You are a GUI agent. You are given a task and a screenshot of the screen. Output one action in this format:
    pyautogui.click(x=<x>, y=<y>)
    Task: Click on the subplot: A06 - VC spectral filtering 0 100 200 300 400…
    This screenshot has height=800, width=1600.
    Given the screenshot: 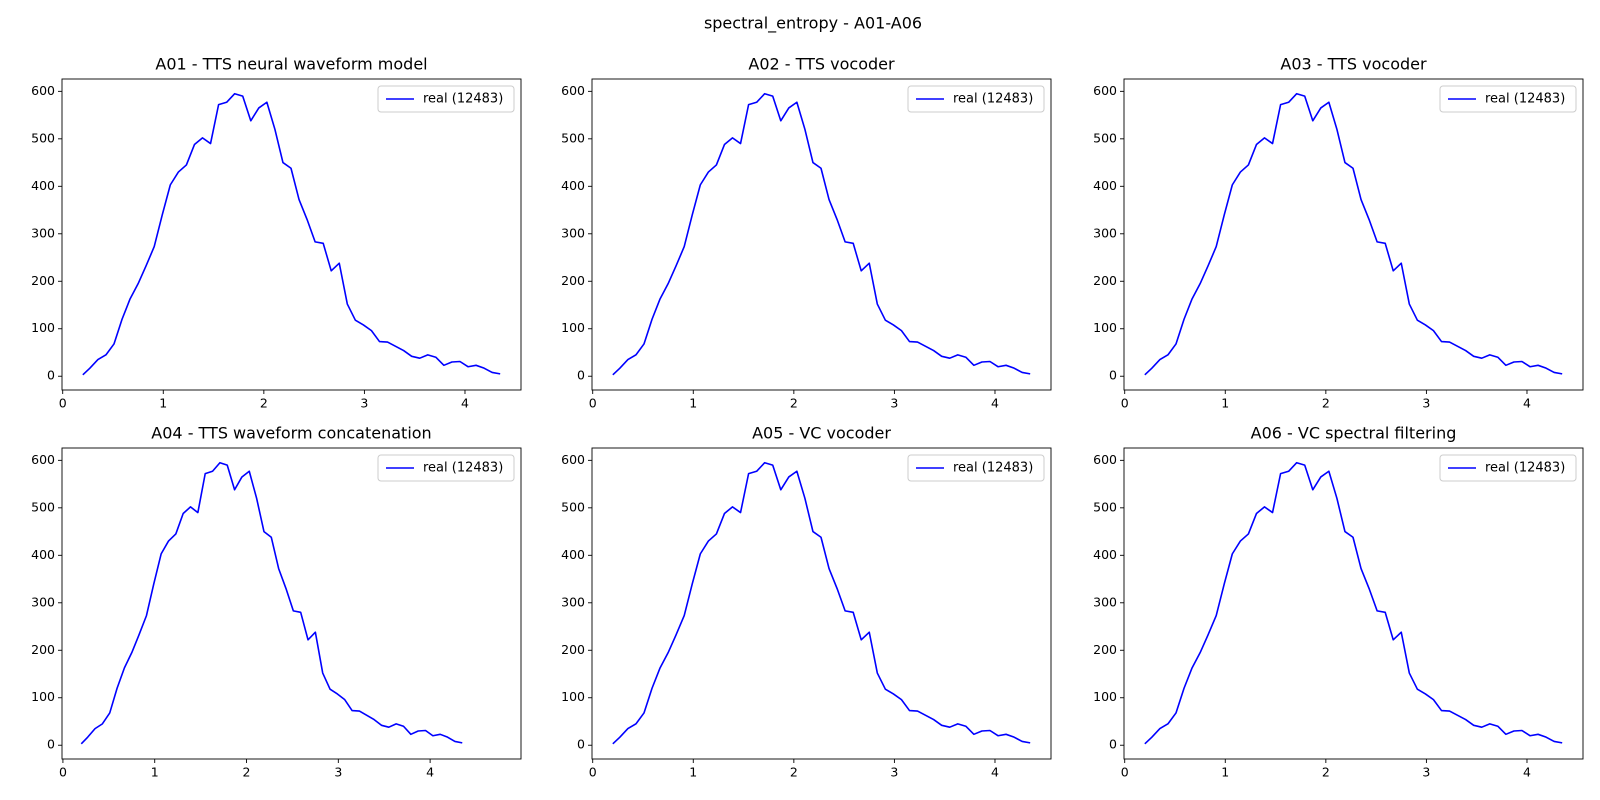 What is the action you would take?
    pyautogui.click(x=1338, y=602)
    